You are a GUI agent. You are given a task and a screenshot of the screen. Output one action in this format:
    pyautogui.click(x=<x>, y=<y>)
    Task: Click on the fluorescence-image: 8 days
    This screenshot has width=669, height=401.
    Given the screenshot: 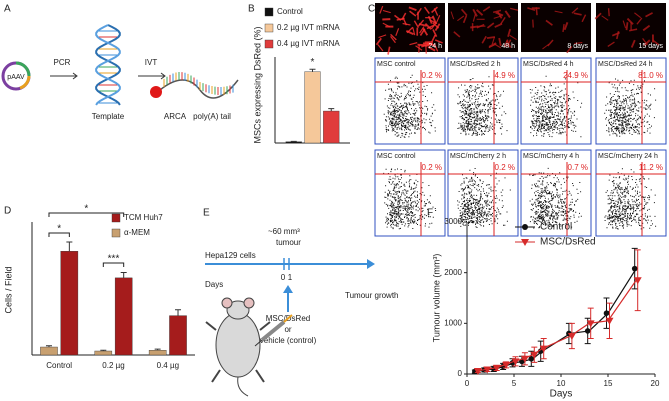 What is the action you would take?
    pyautogui.click(x=556, y=28)
    